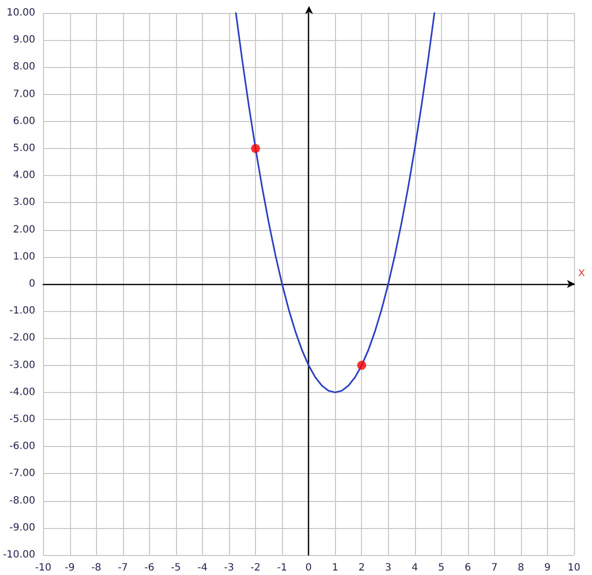  I want to click on y-tick-label: 3.00, so click(24, 202).